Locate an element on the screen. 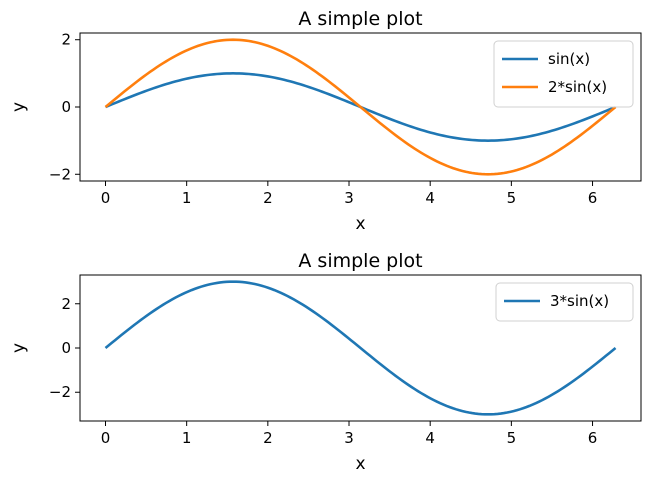  legend-label: 3*sin(x) is located at coordinates (579, 301).